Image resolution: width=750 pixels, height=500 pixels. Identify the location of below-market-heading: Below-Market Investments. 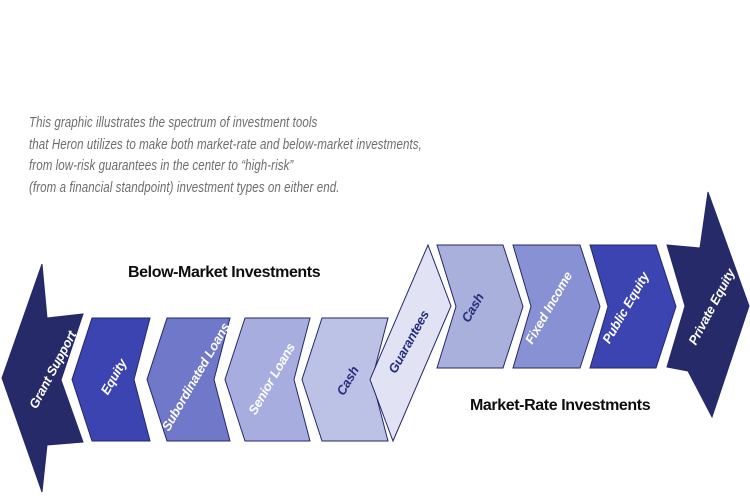
(224, 272).